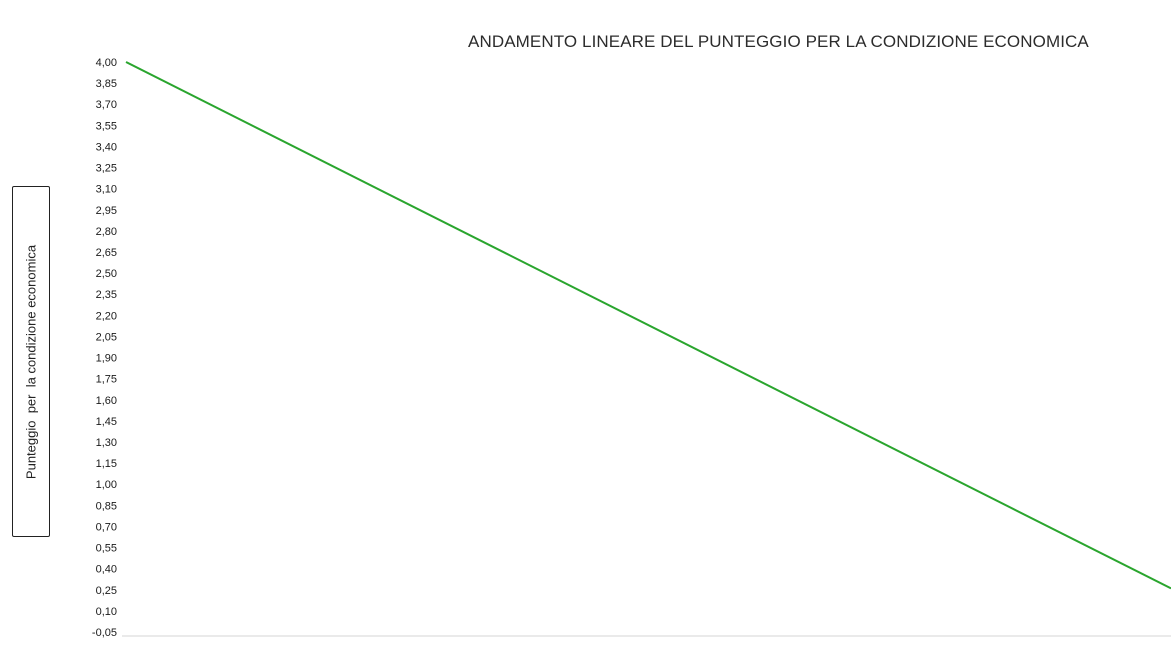 This screenshot has height=671, width=1171. I want to click on y-tick-label: -0,05, so click(104, 633).